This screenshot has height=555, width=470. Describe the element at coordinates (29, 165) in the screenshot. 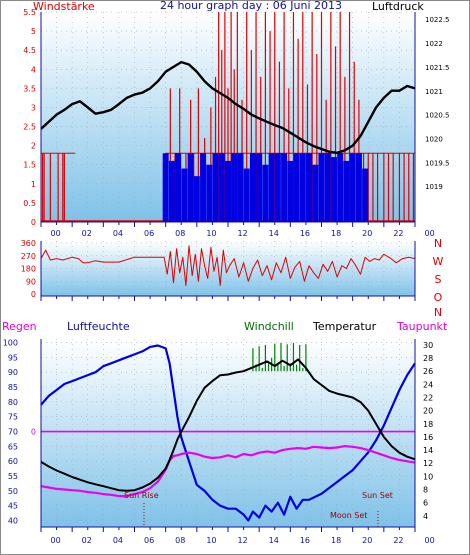

I see `wind-axis-tick: 1.5` at that location.